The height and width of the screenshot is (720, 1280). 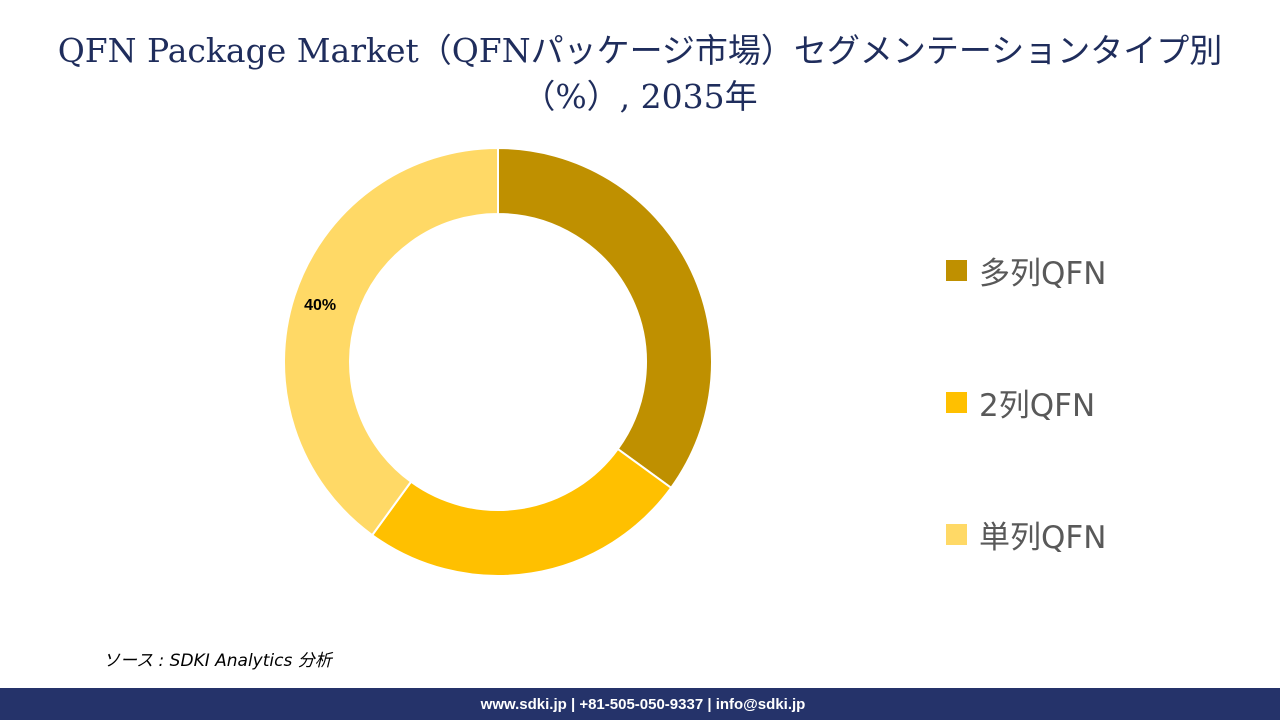 What do you see at coordinates (1037, 405) in the screenshot?
I see `legend-label: 2列QFN` at bounding box center [1037, 405].